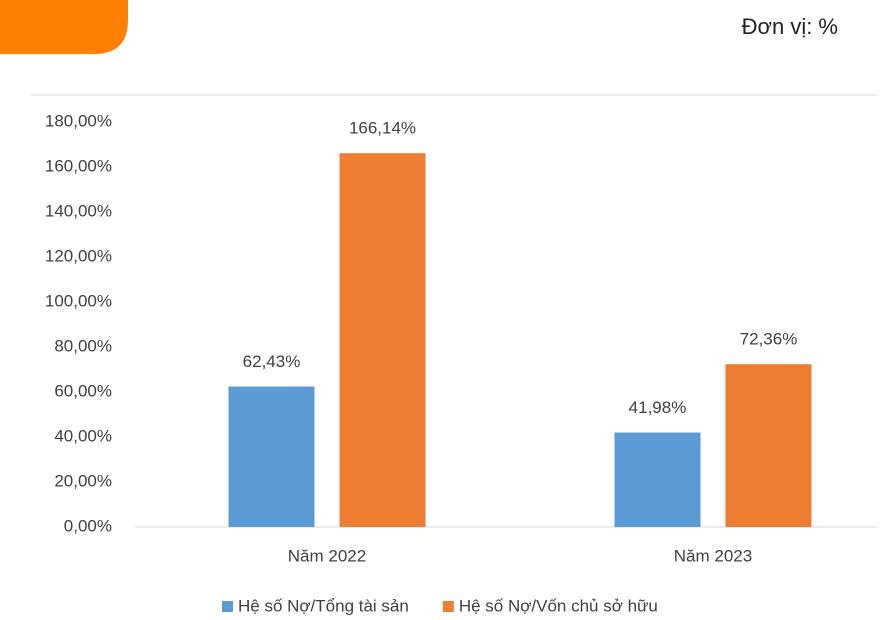 This screenshot has height=620, width=884. What do you see at coordinates (83, 390) in the screenshot?
I see `y-tick-label: 60,00%` at bounding box center [83, 390].